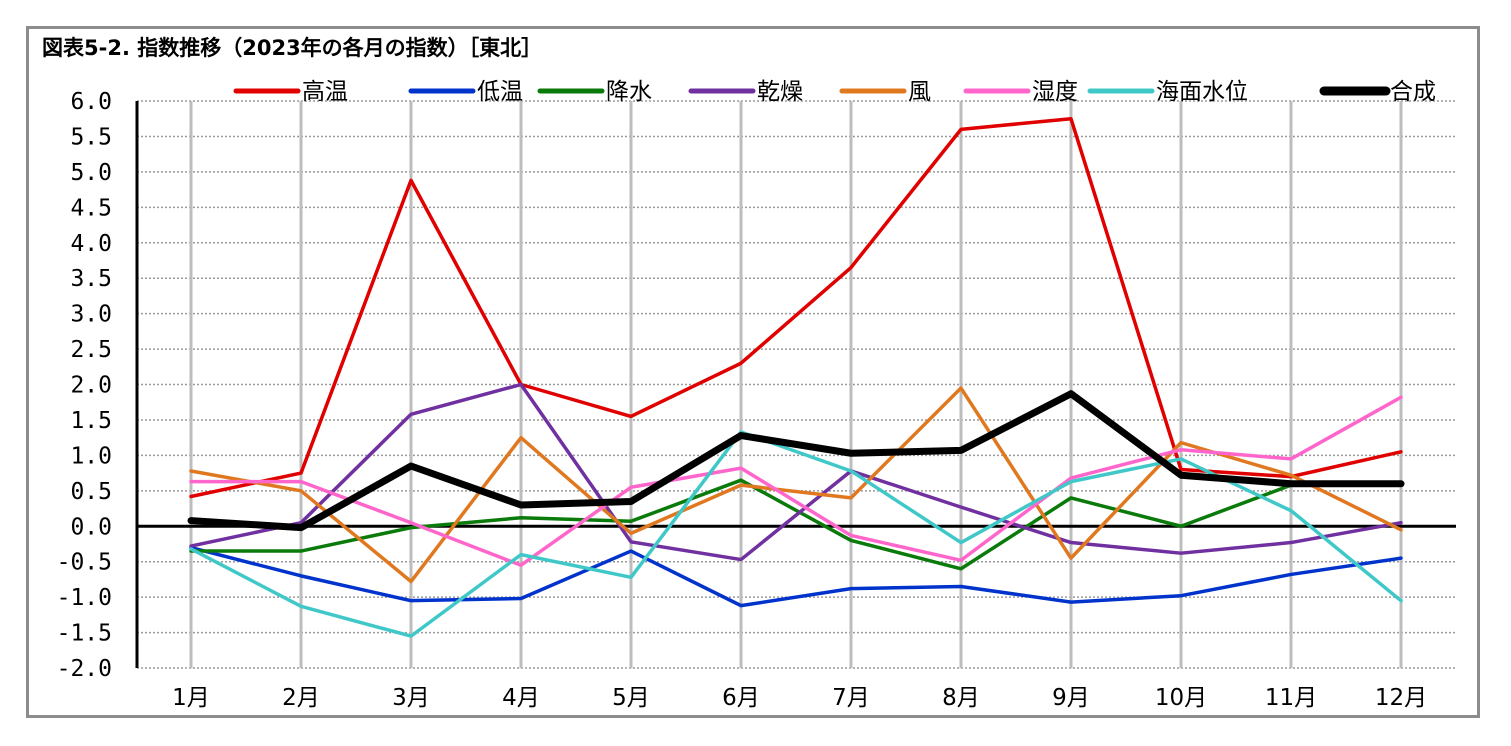 The width and height of the screenshot is (1511, 746). Describe the element at coordinates (91, 208) in the screenshot. I see `y-tick-label: 4.5` at that location.